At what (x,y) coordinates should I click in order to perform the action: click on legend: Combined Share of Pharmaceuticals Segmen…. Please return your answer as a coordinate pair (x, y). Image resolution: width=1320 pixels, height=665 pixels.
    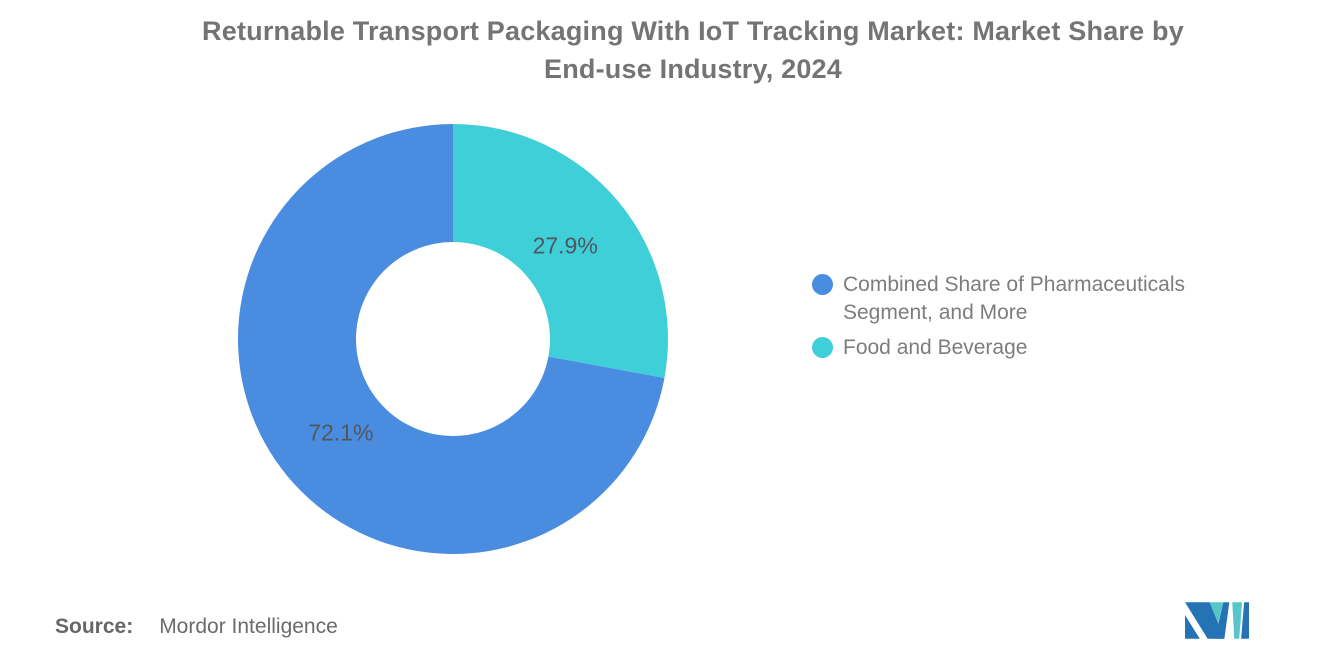
    Looking at the image, I should click on (1022, 316).